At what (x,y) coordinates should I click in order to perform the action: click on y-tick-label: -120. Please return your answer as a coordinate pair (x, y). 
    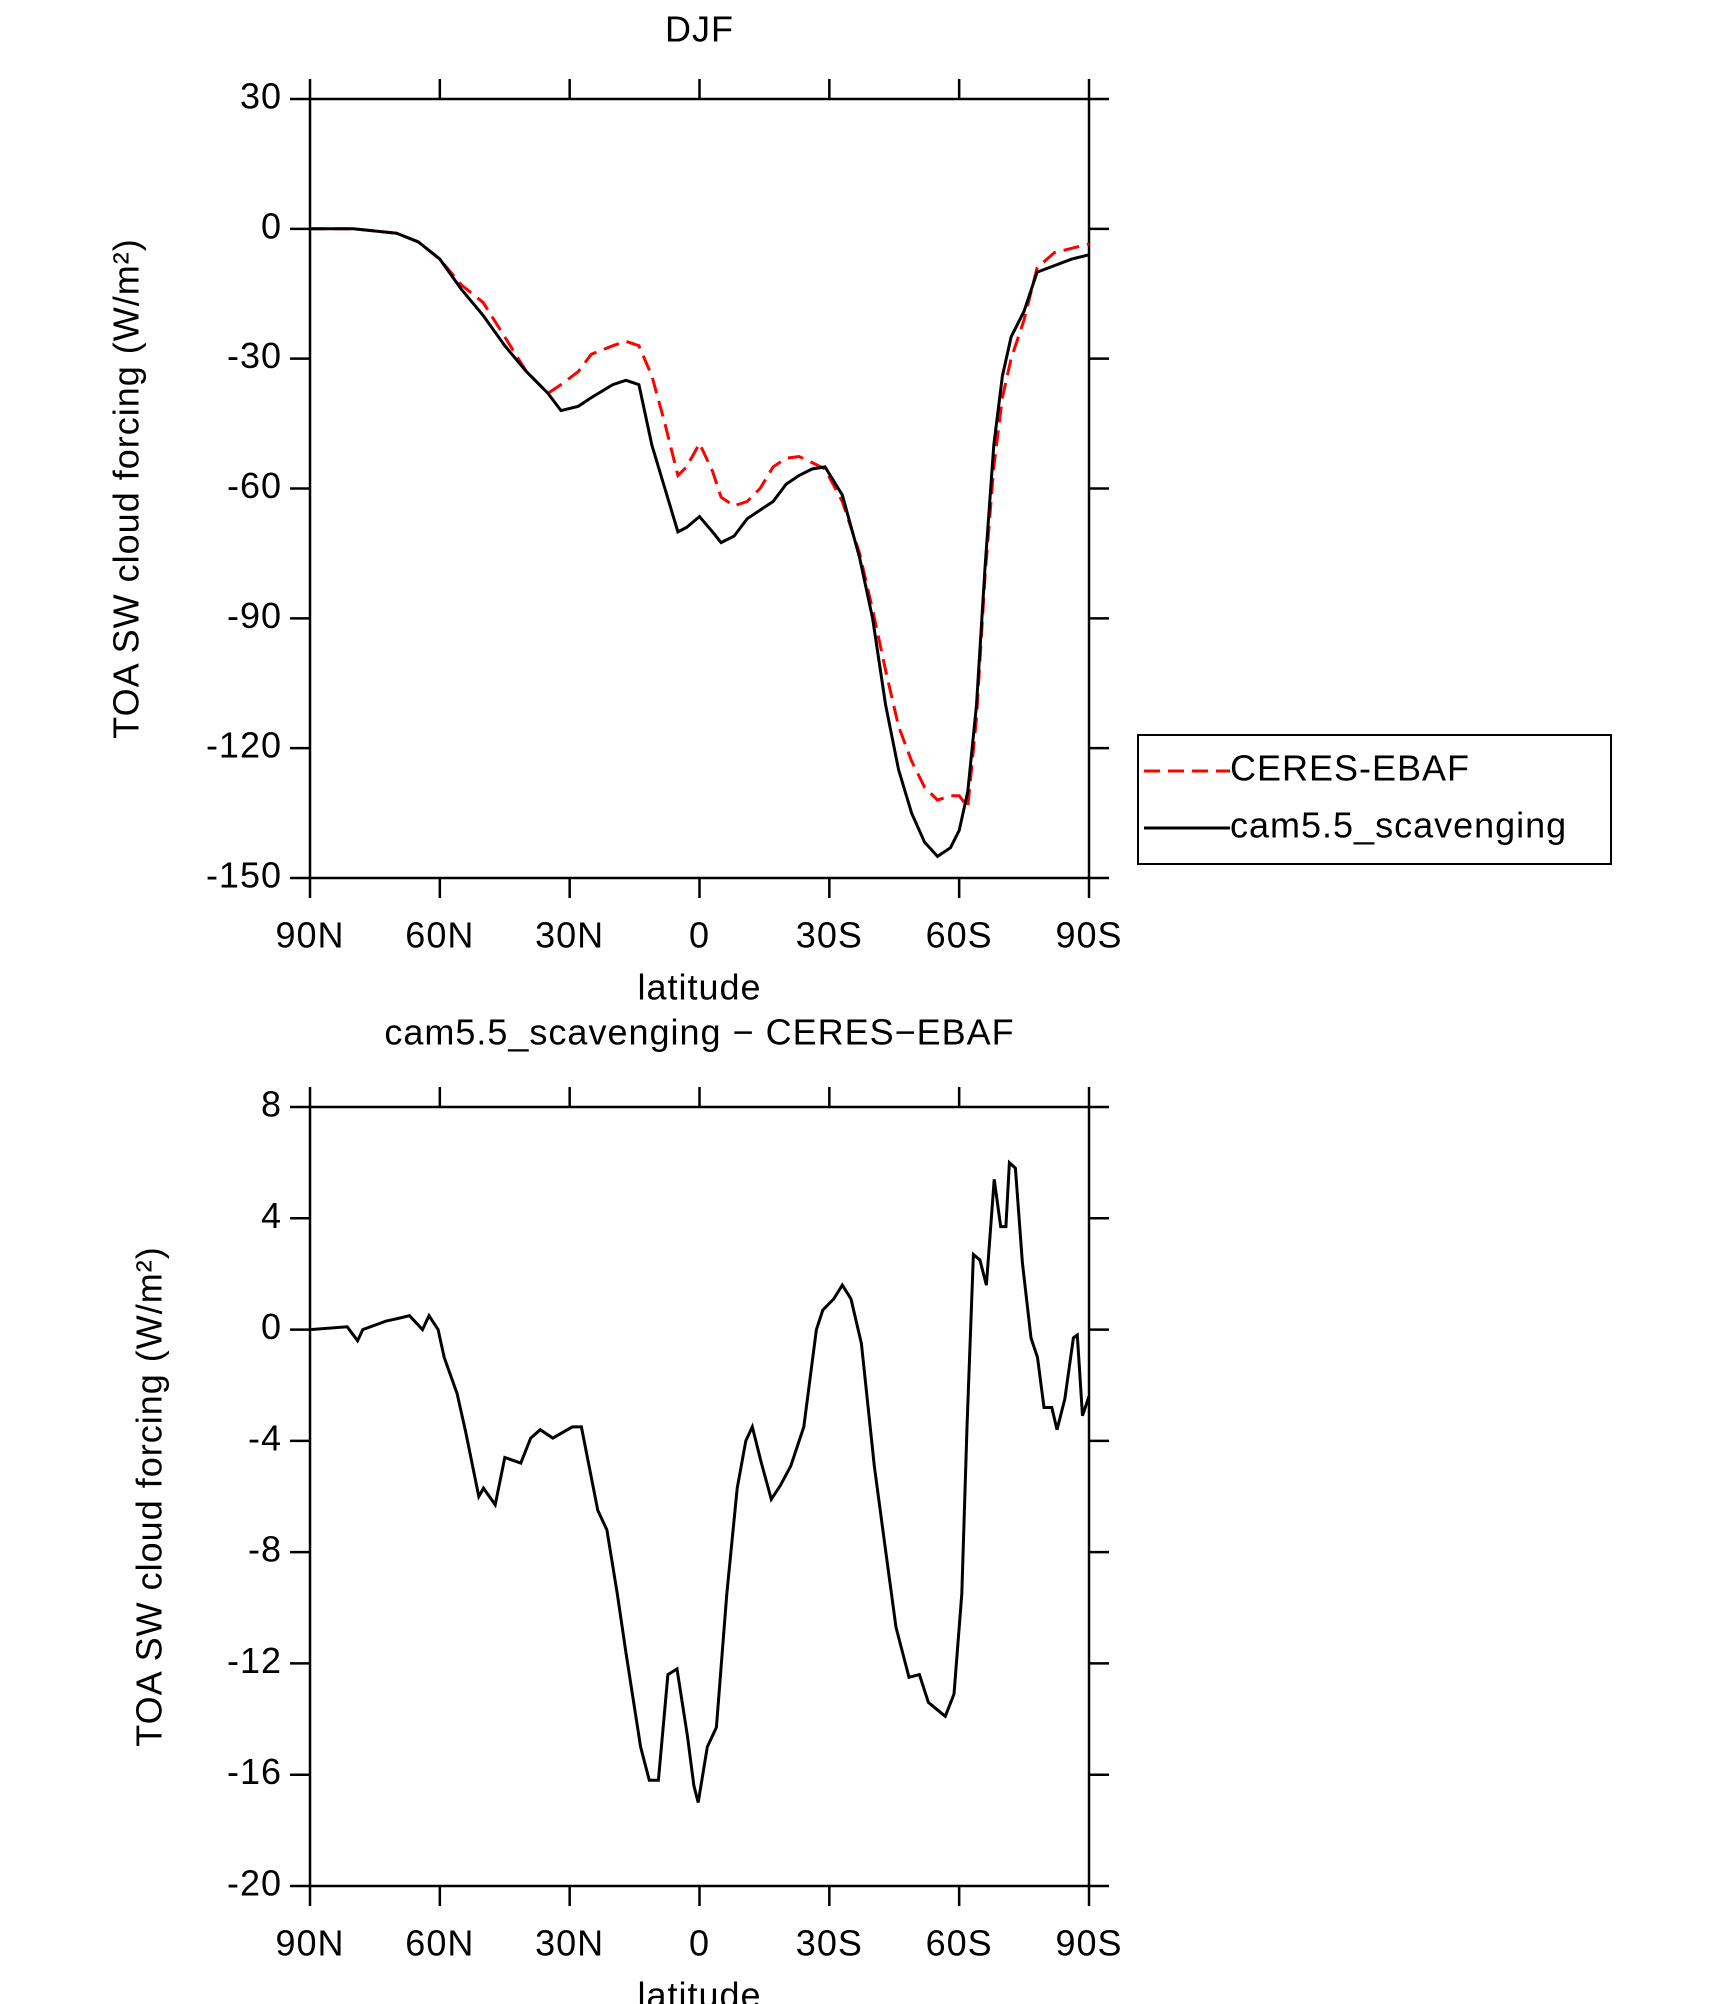
    Looking at the image, I should click on (244, 745).